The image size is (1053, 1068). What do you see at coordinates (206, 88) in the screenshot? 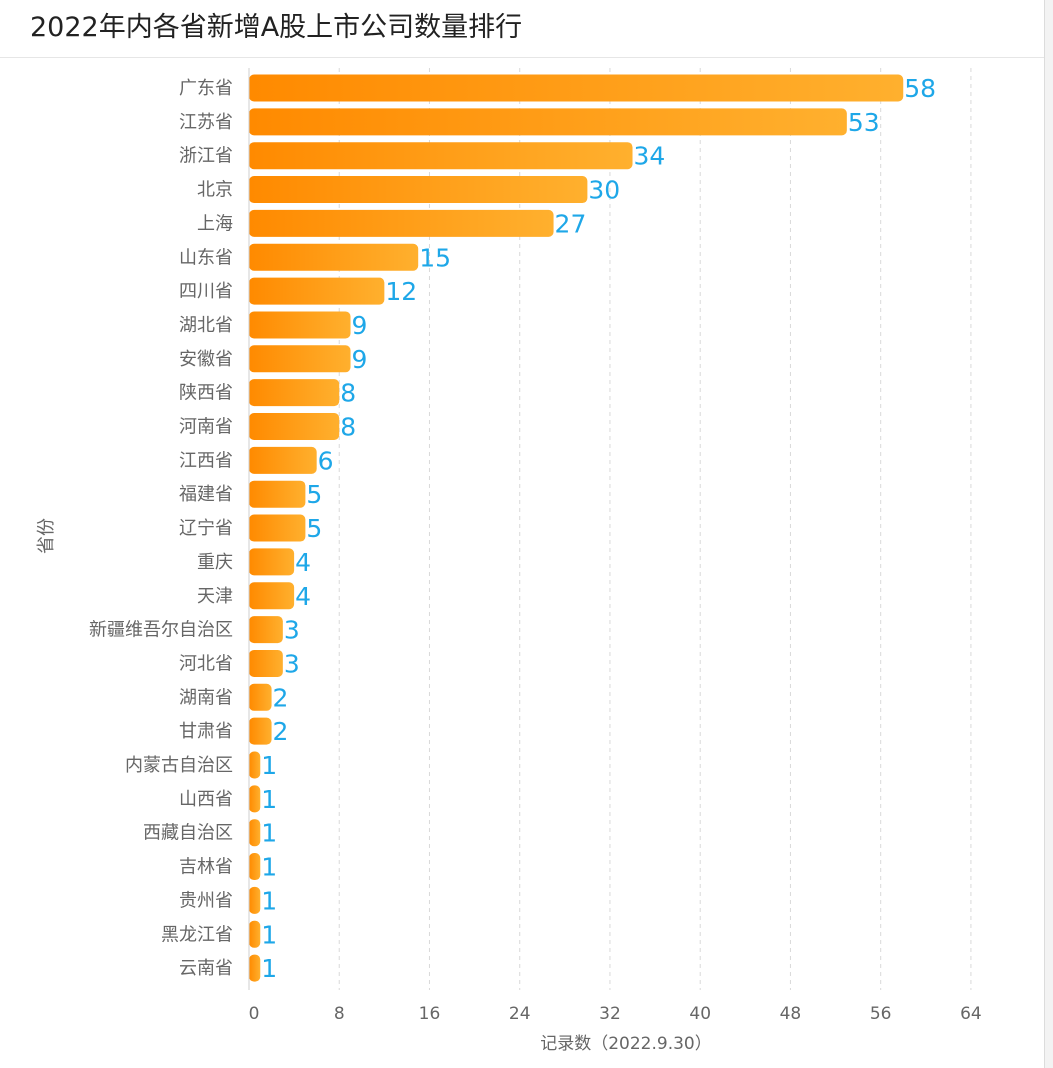
I see `category-label: 广东省` at bounding box center [206, 88].